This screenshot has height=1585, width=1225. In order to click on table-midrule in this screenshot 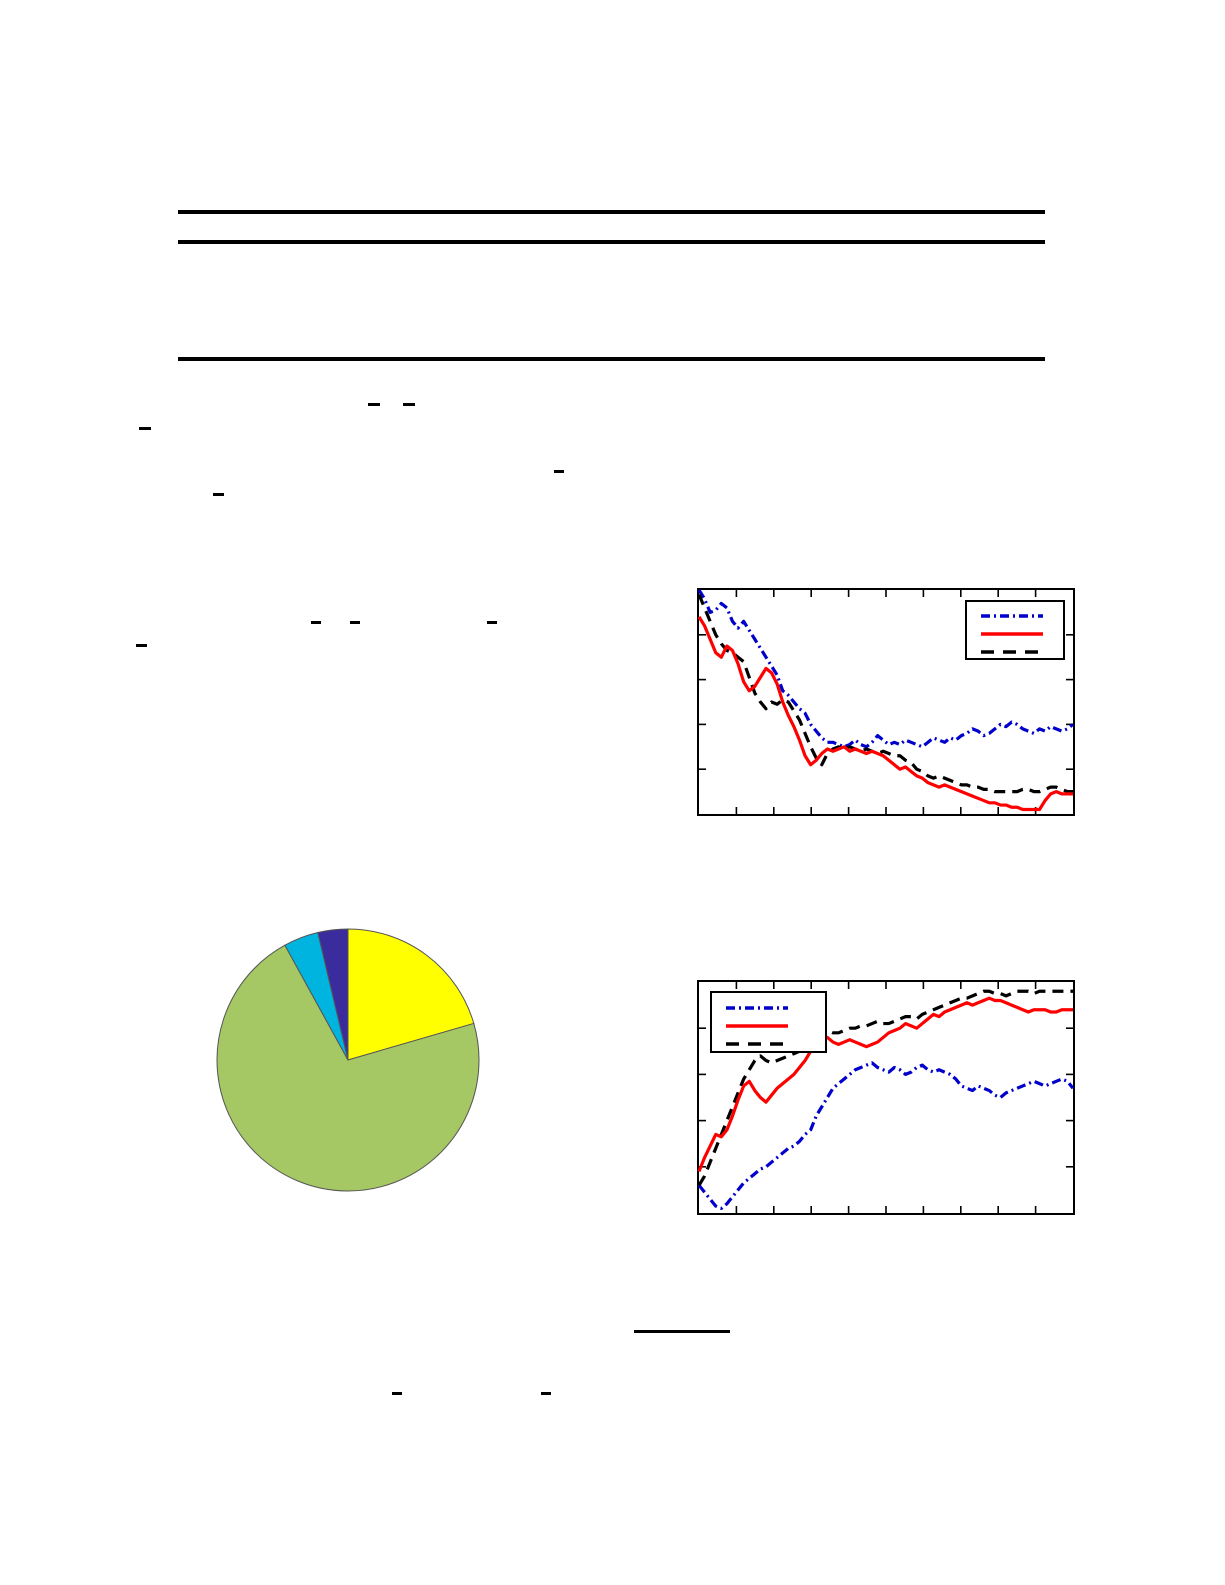, I will do `click(611, 242)`.